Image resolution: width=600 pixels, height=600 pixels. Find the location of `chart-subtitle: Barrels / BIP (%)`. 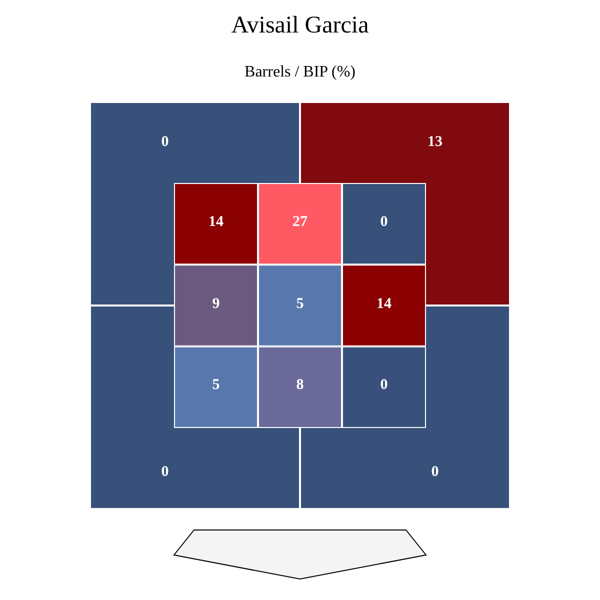

chart-subtitle: Barrels / BIP (%) is located at coordinates (300, 72).